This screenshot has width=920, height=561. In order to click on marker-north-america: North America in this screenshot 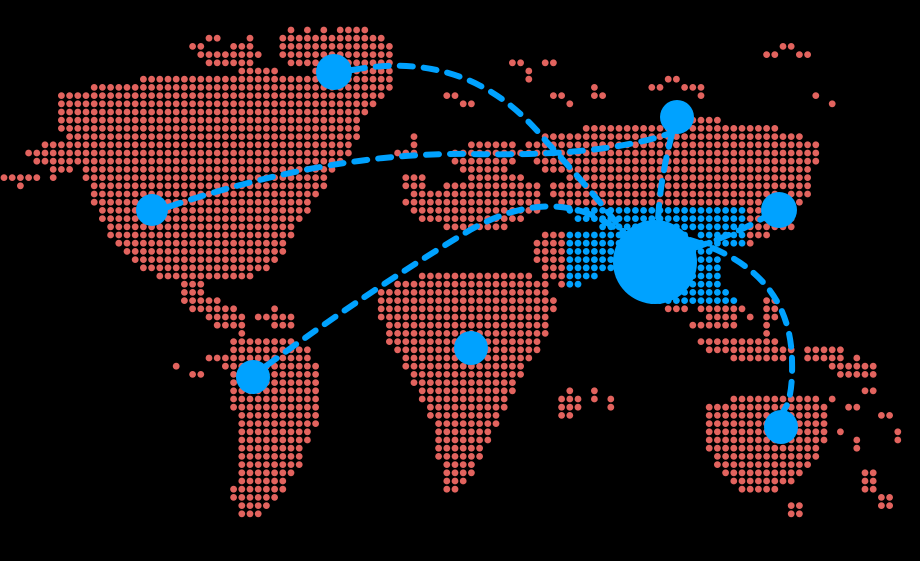, I will do `click(152, 210)`.